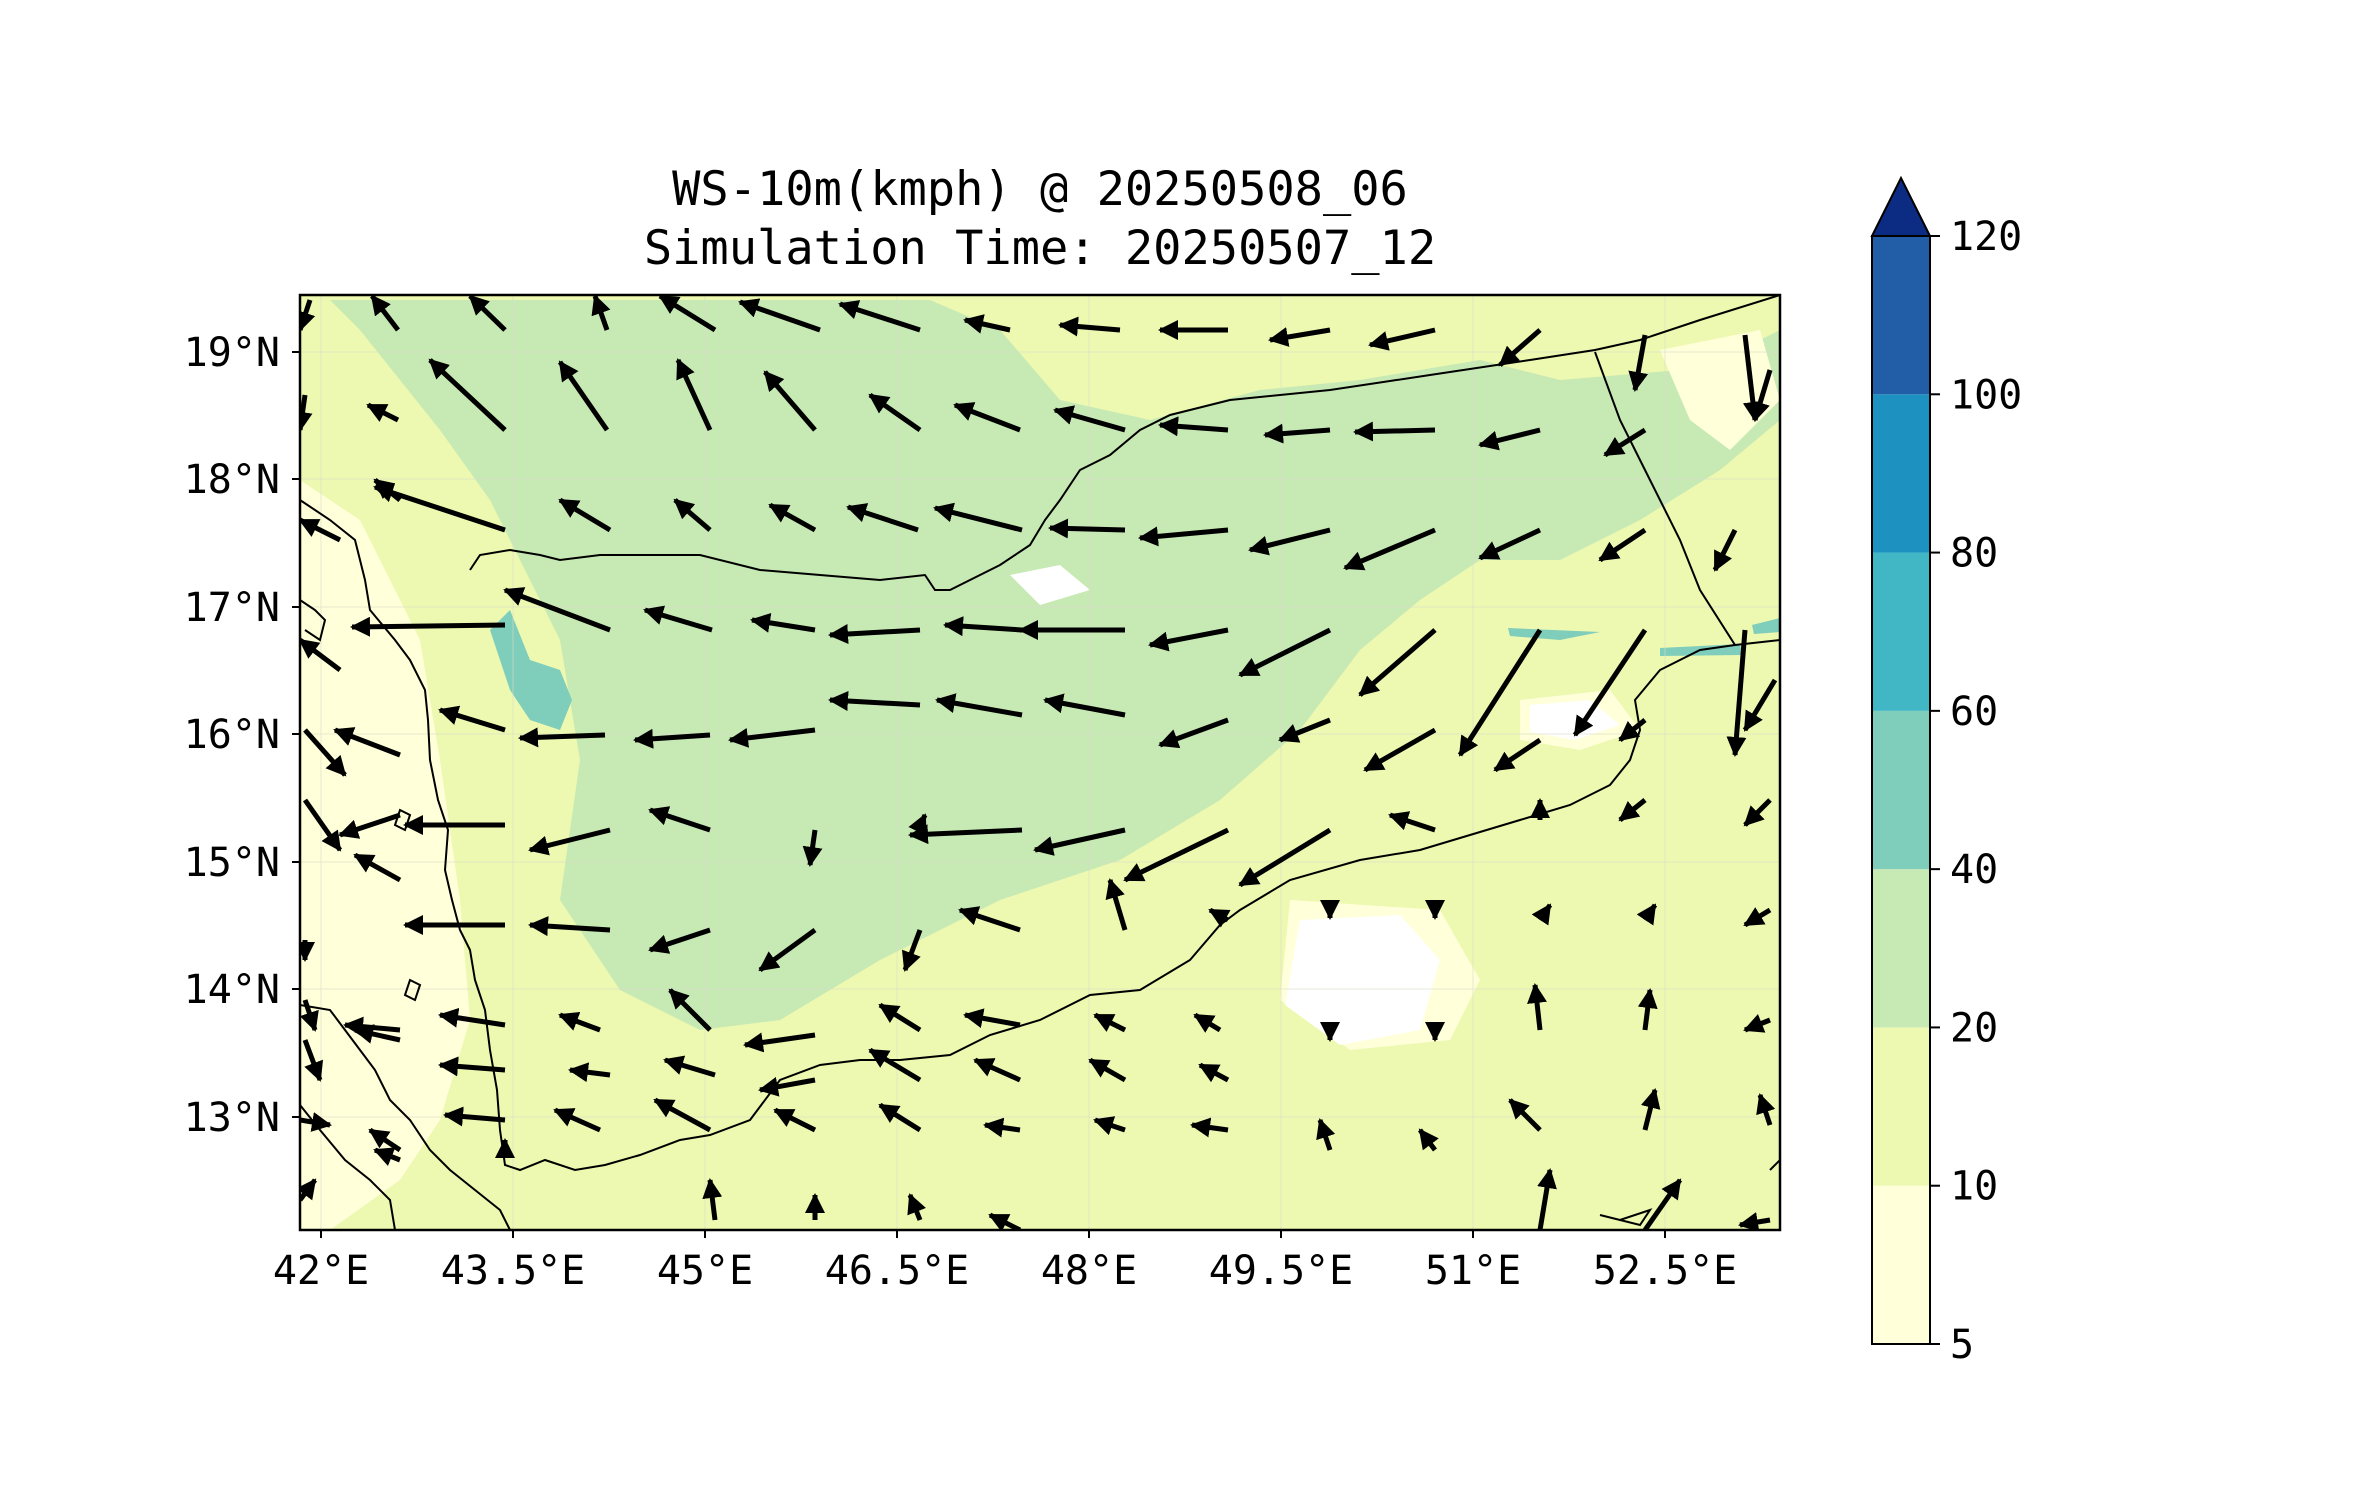 This screenshot has height=1500, width=2371. What do you see at coordinates (1986, 237) in the screenshot?
I see `colorbar-label: 120` at bounding box center [1986, 237].